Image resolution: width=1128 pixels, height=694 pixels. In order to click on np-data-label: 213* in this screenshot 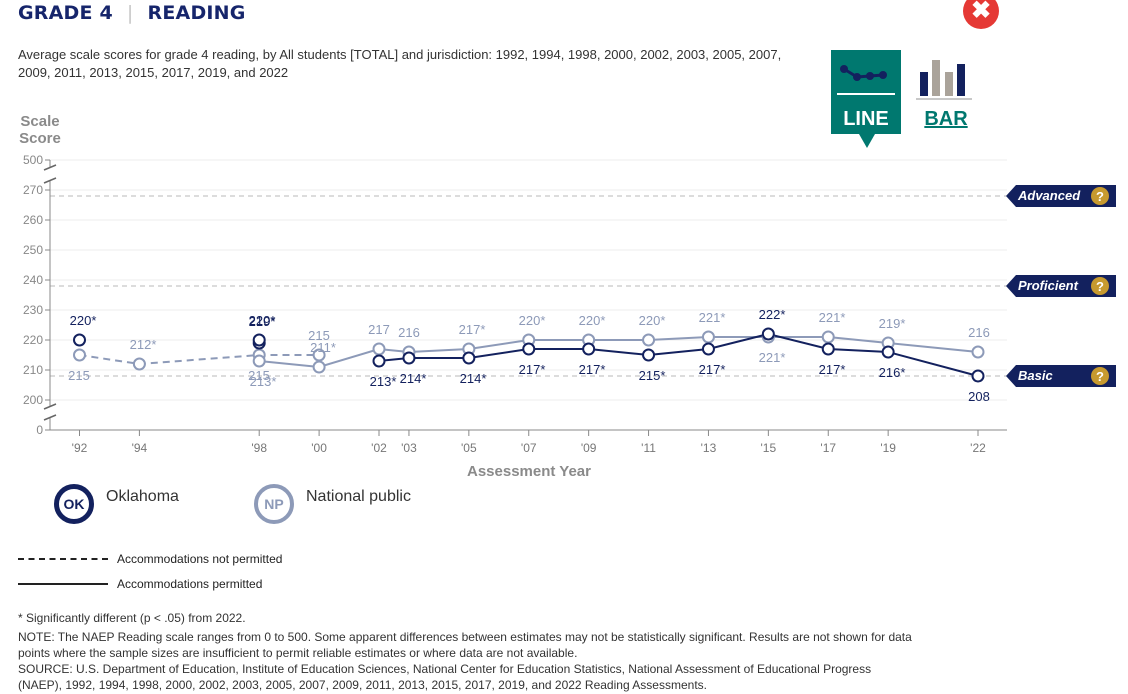, I will do `click(263, 381)`.